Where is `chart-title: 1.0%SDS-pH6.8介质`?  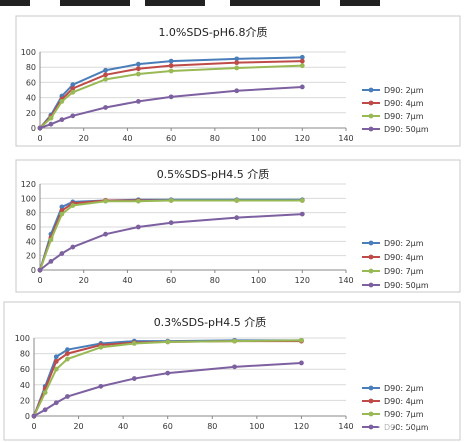
chart-title: 1.0%SDS-pH6.8介质 is located at coordinates (212, 32).